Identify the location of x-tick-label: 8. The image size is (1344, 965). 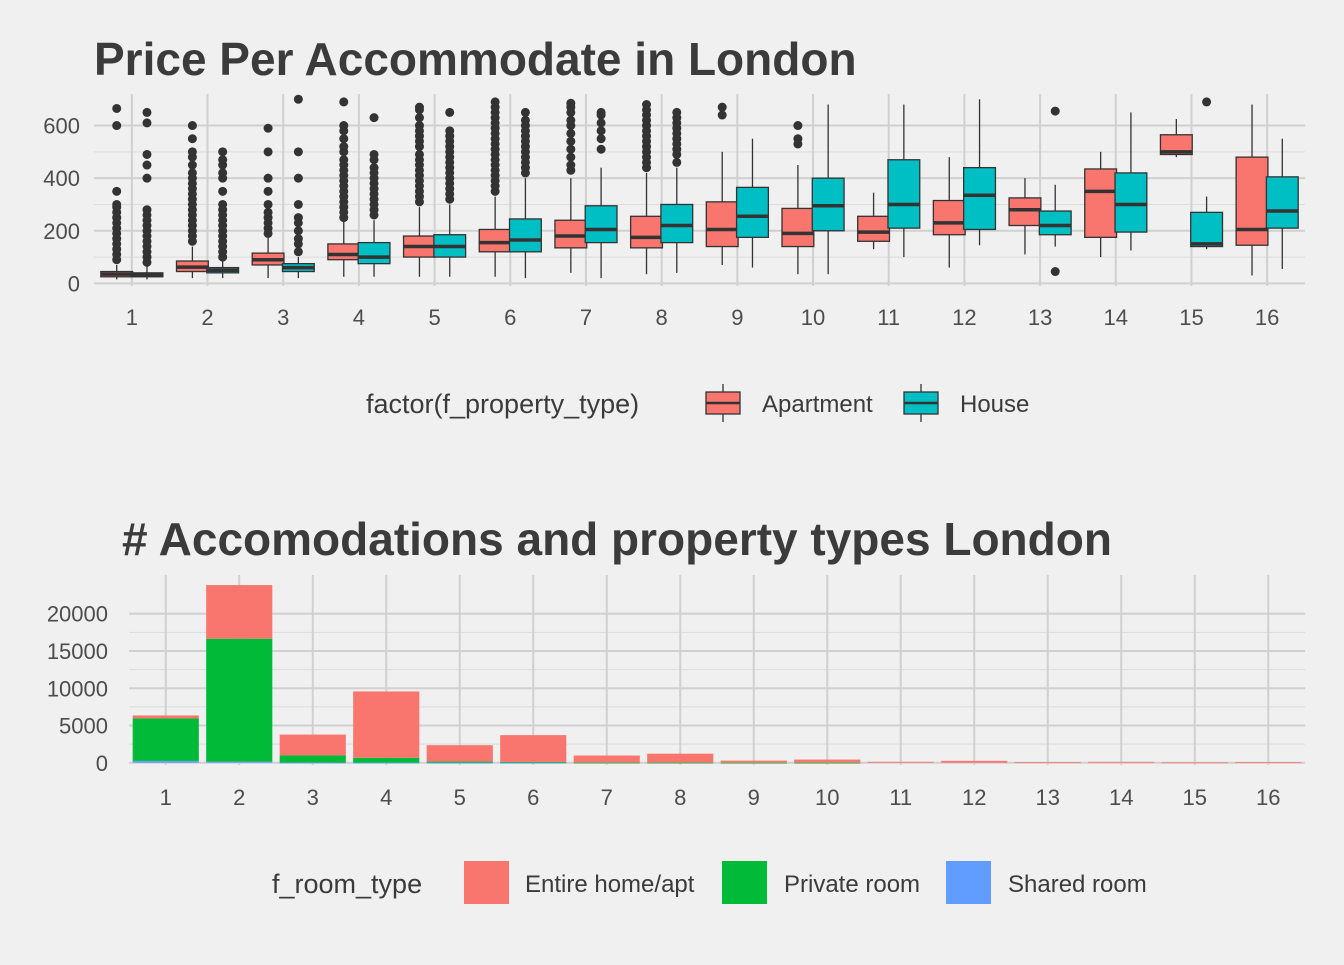
(680, 797).